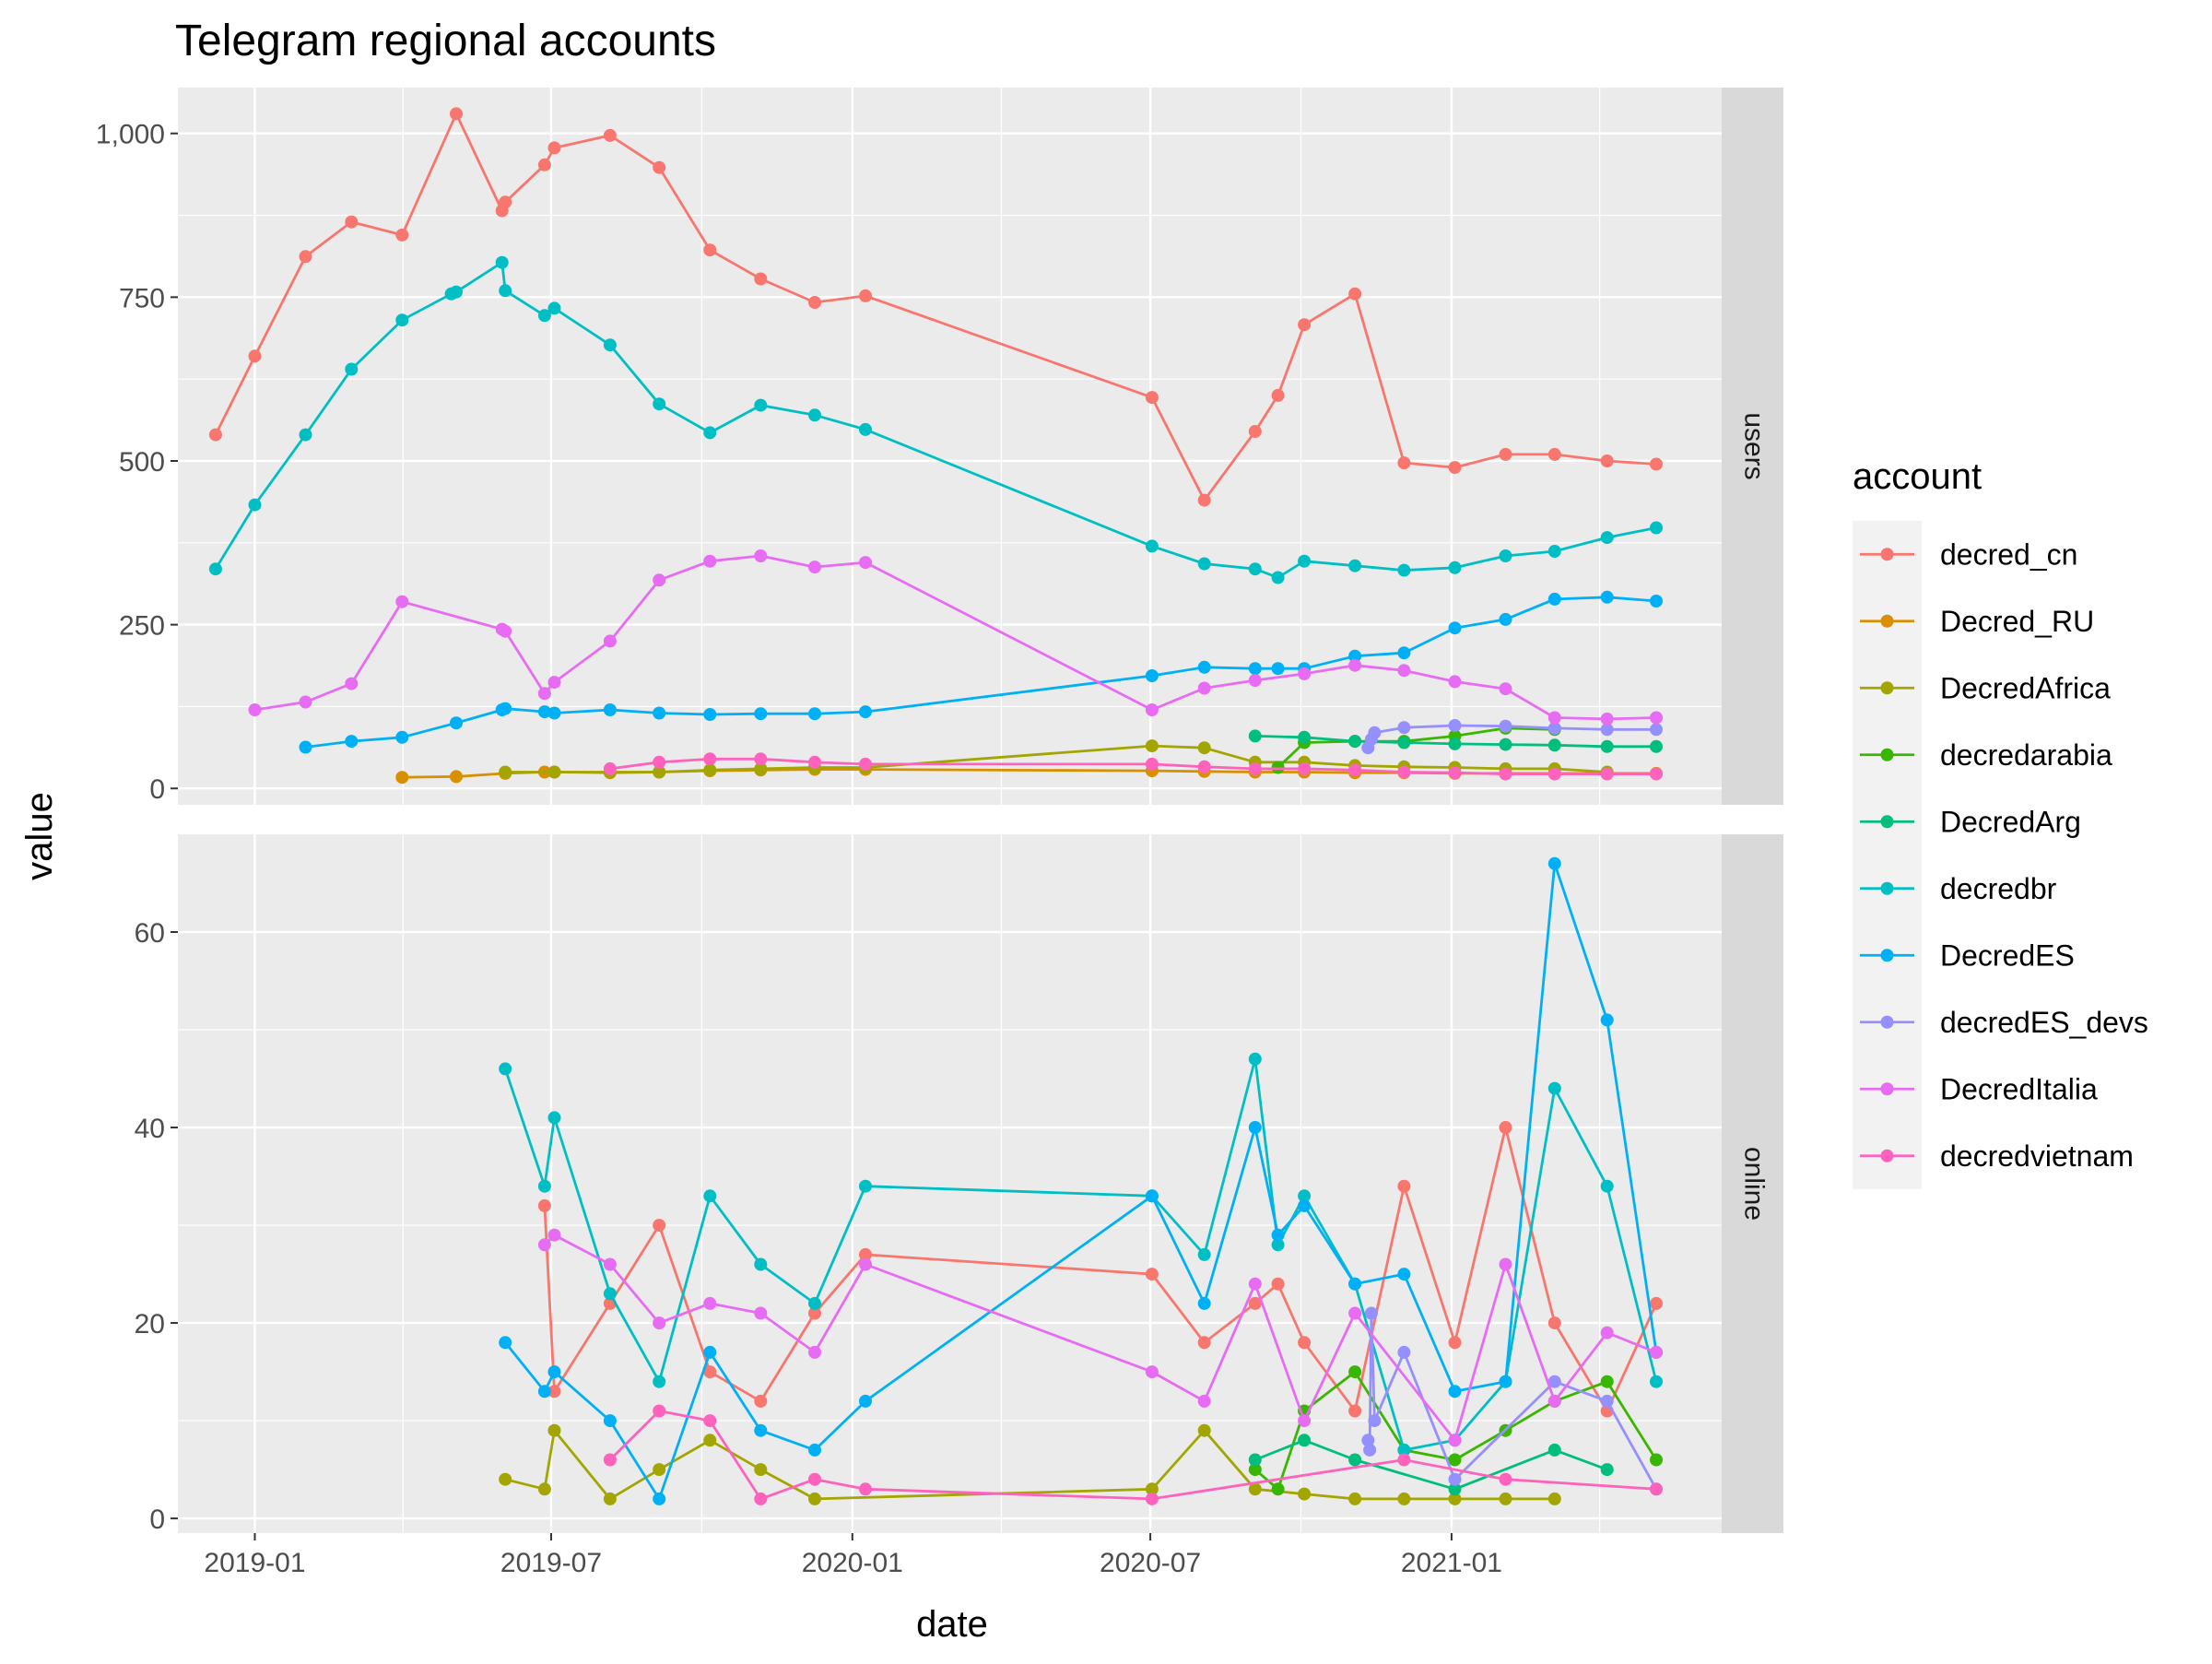  Describe the element at coordinates (2025, 687) in the screenshot. I see `legend-label: DecredAfrica` at that location.